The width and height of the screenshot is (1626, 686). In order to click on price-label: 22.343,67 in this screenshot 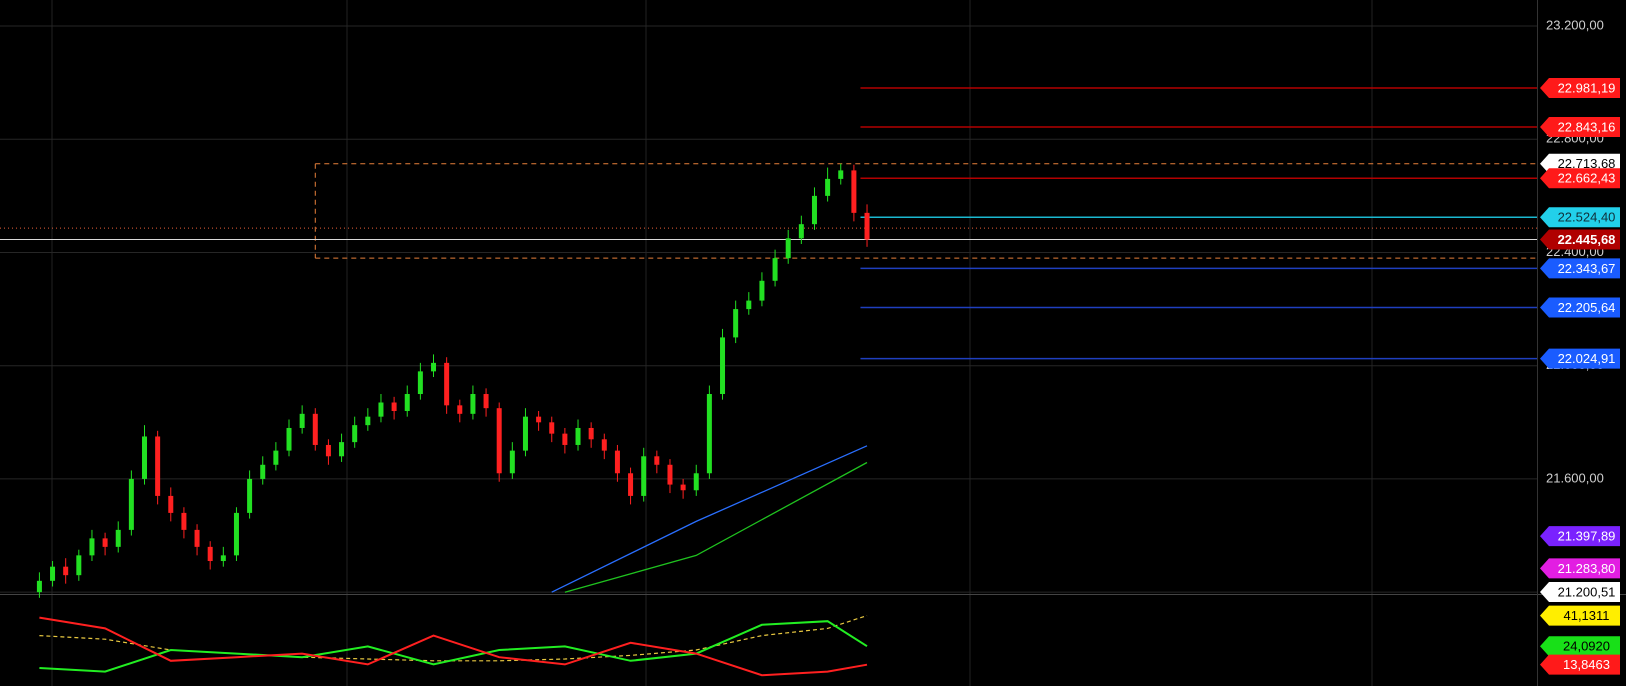, I will do `click(1587, 268)`.